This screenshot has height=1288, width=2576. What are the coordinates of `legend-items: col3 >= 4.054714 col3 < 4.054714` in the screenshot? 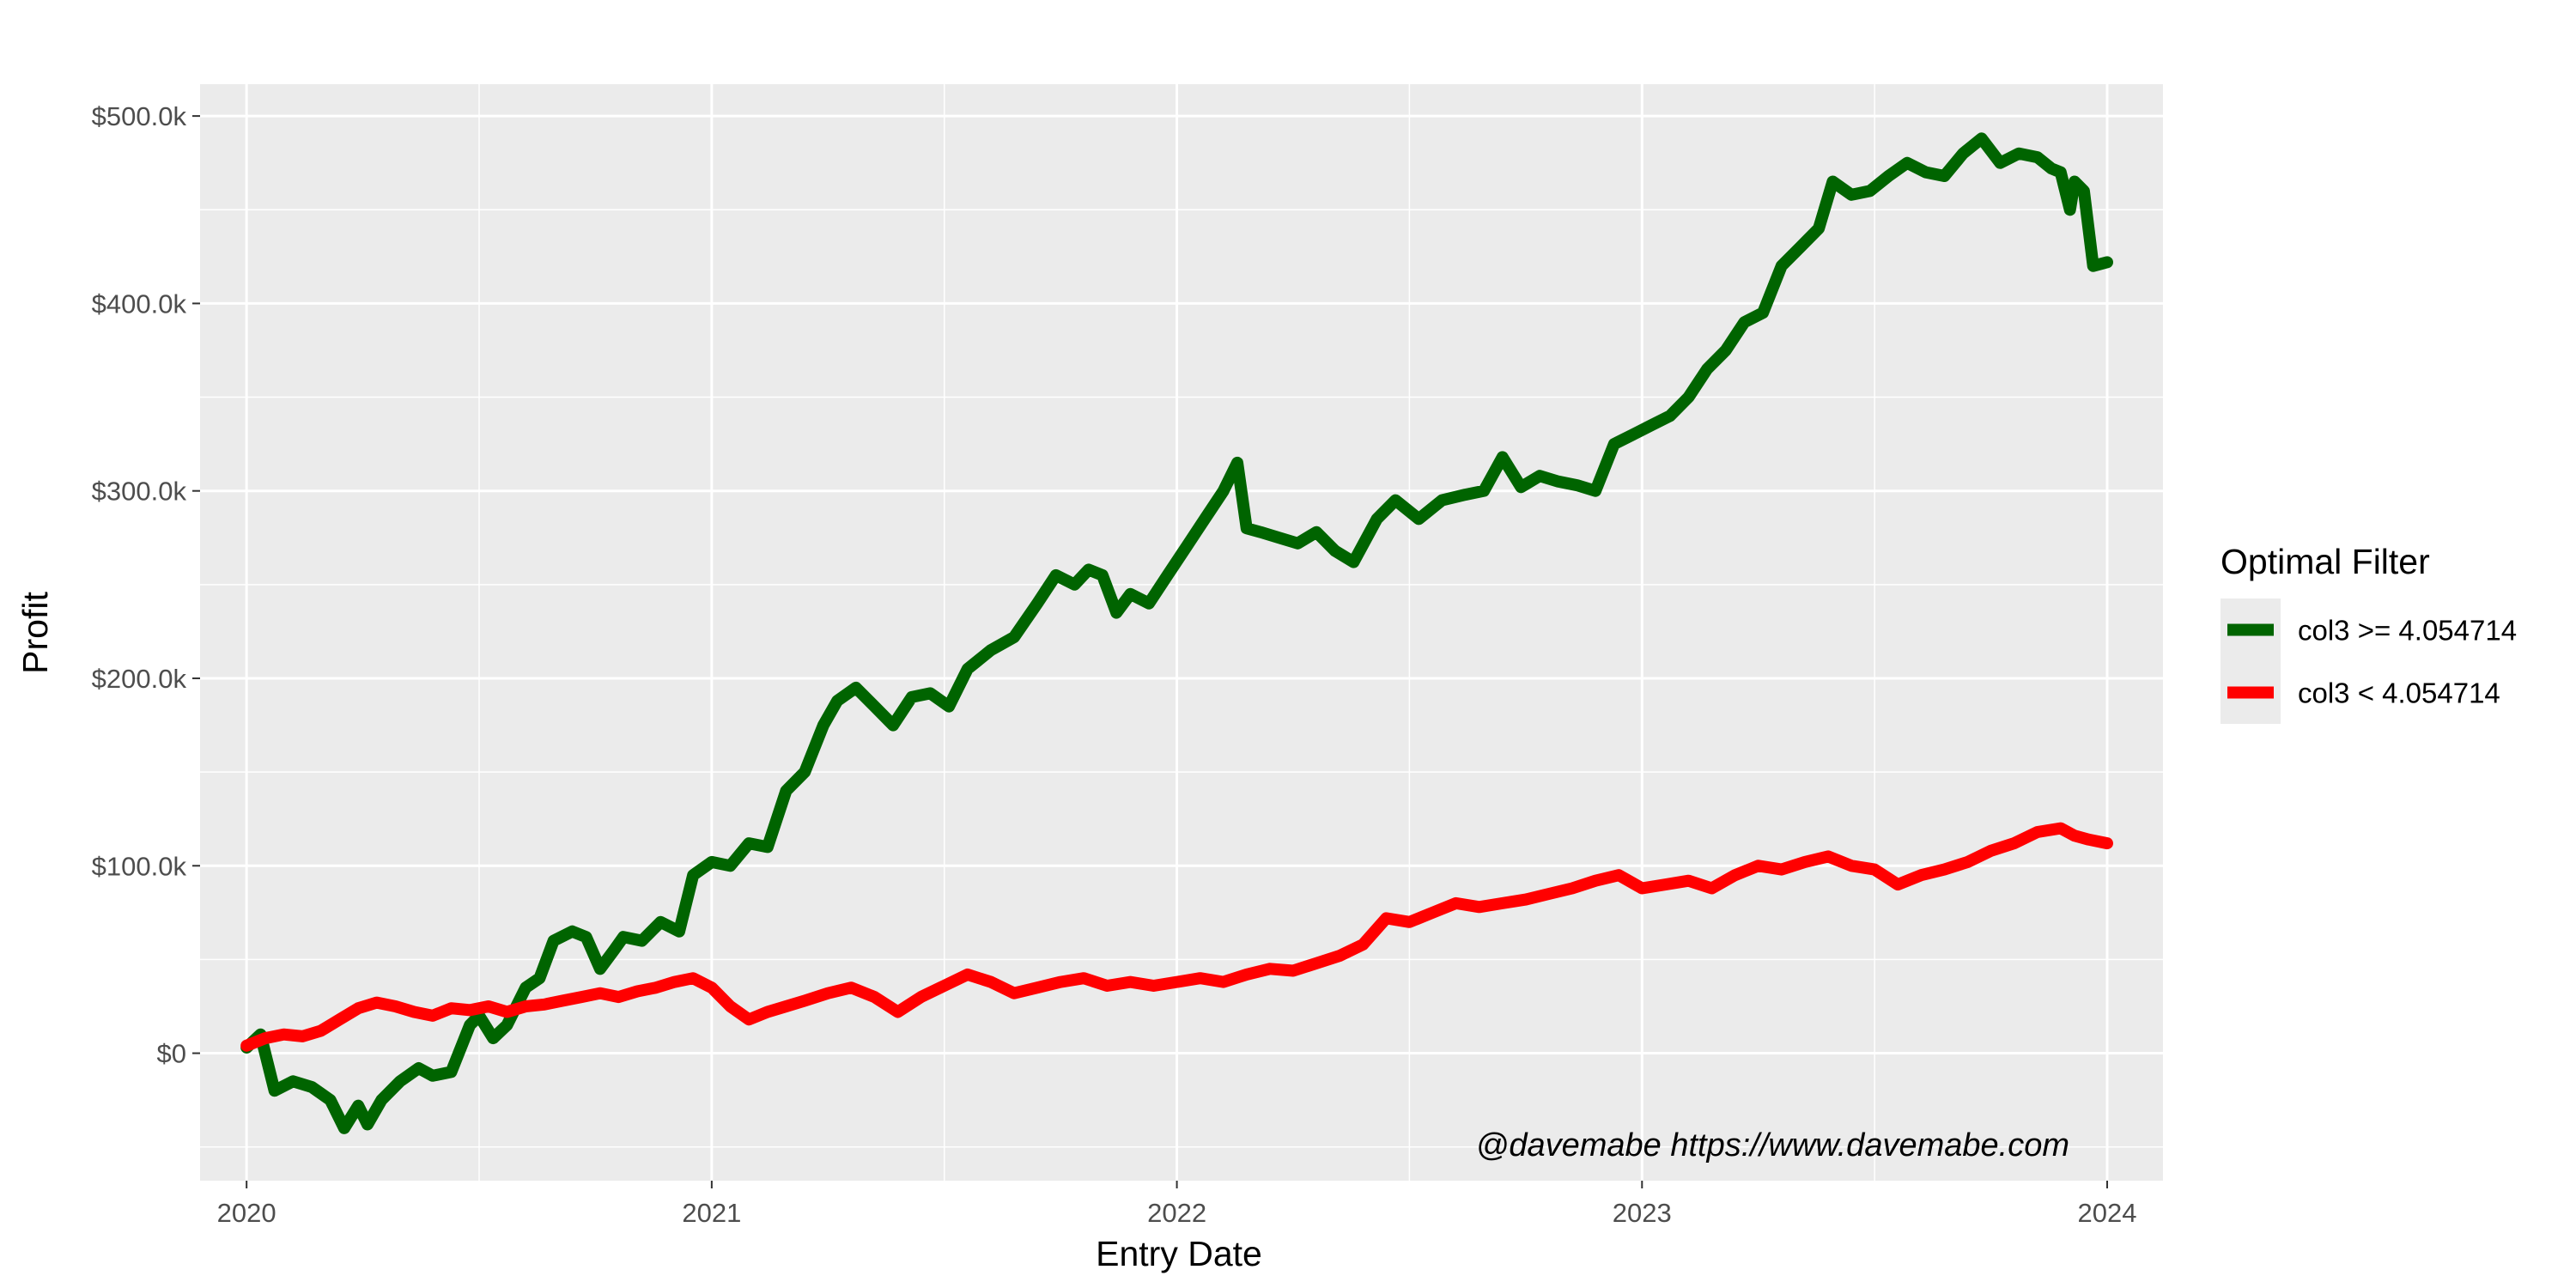 It's located at (2369, 661).